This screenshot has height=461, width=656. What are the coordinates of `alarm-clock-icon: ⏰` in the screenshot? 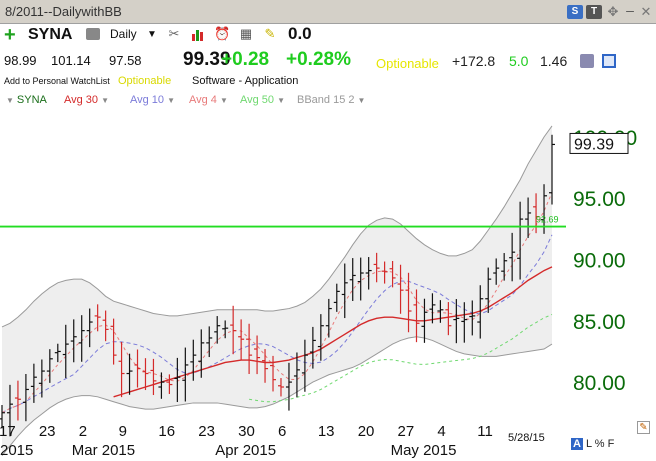 It's located at (222, 33).